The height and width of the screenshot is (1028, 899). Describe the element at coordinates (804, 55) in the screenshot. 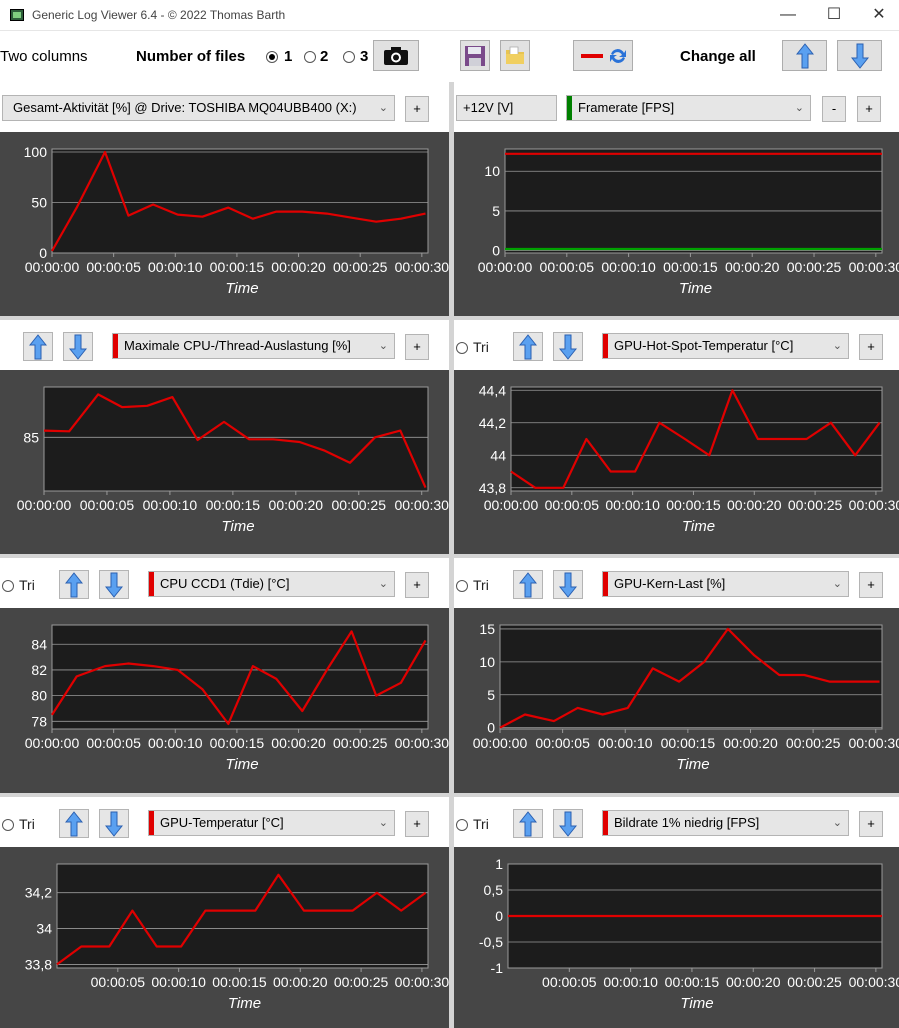

I see `change-all-up-button` at that location.